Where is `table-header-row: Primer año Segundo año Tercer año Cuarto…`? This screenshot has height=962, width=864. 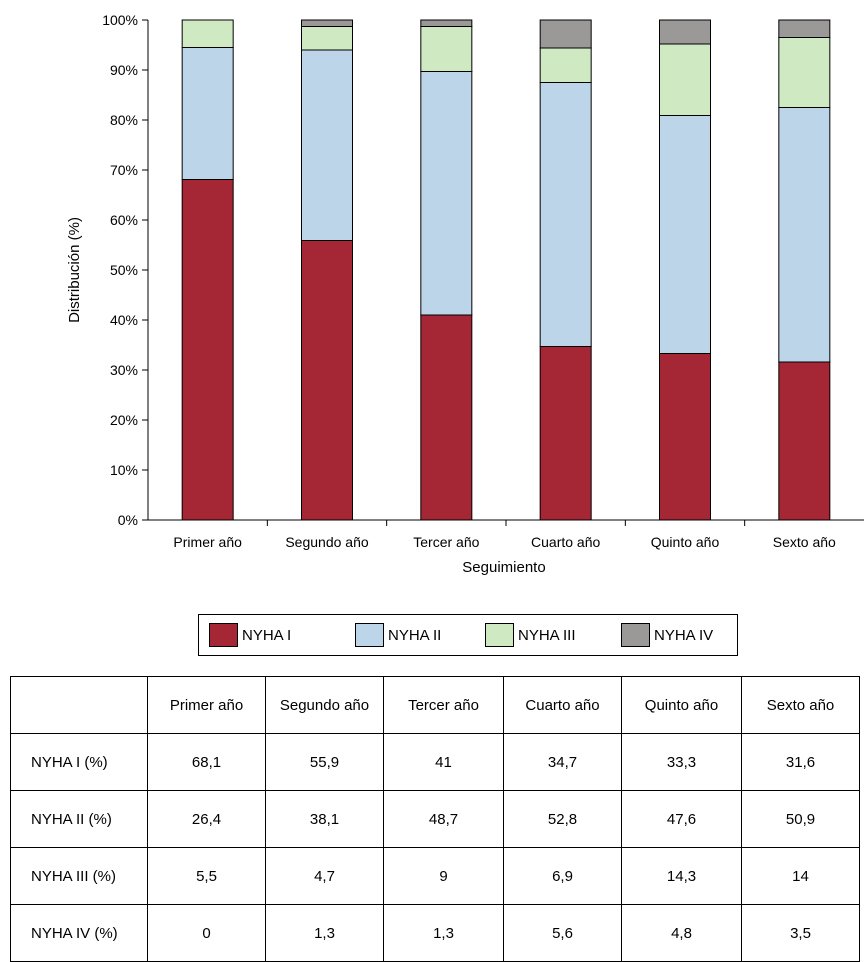
table-header-row: Primer año Segundo año Tercer año Cuarto… is located at coordinates (435, 705).